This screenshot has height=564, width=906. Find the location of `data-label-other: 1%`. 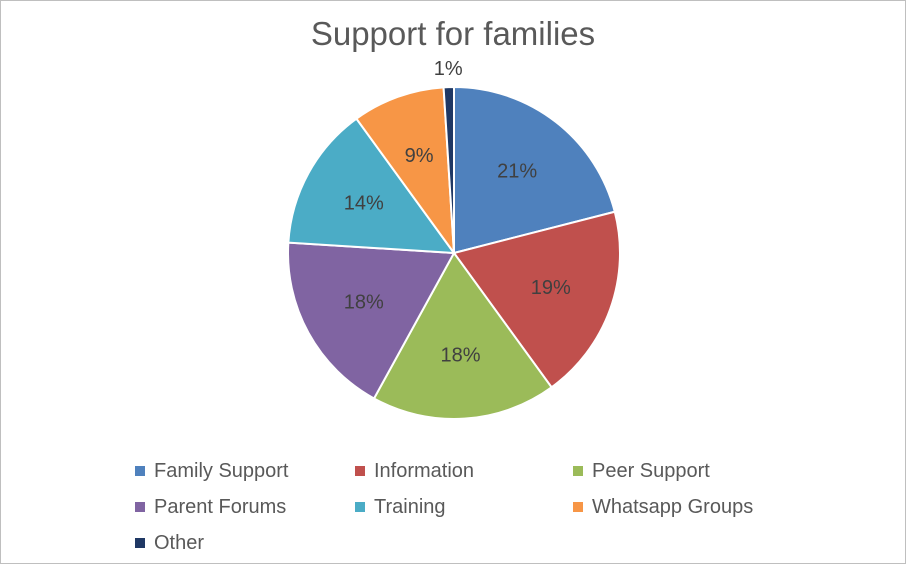

data-label-other: 1% is located at coordinates (448, 69).